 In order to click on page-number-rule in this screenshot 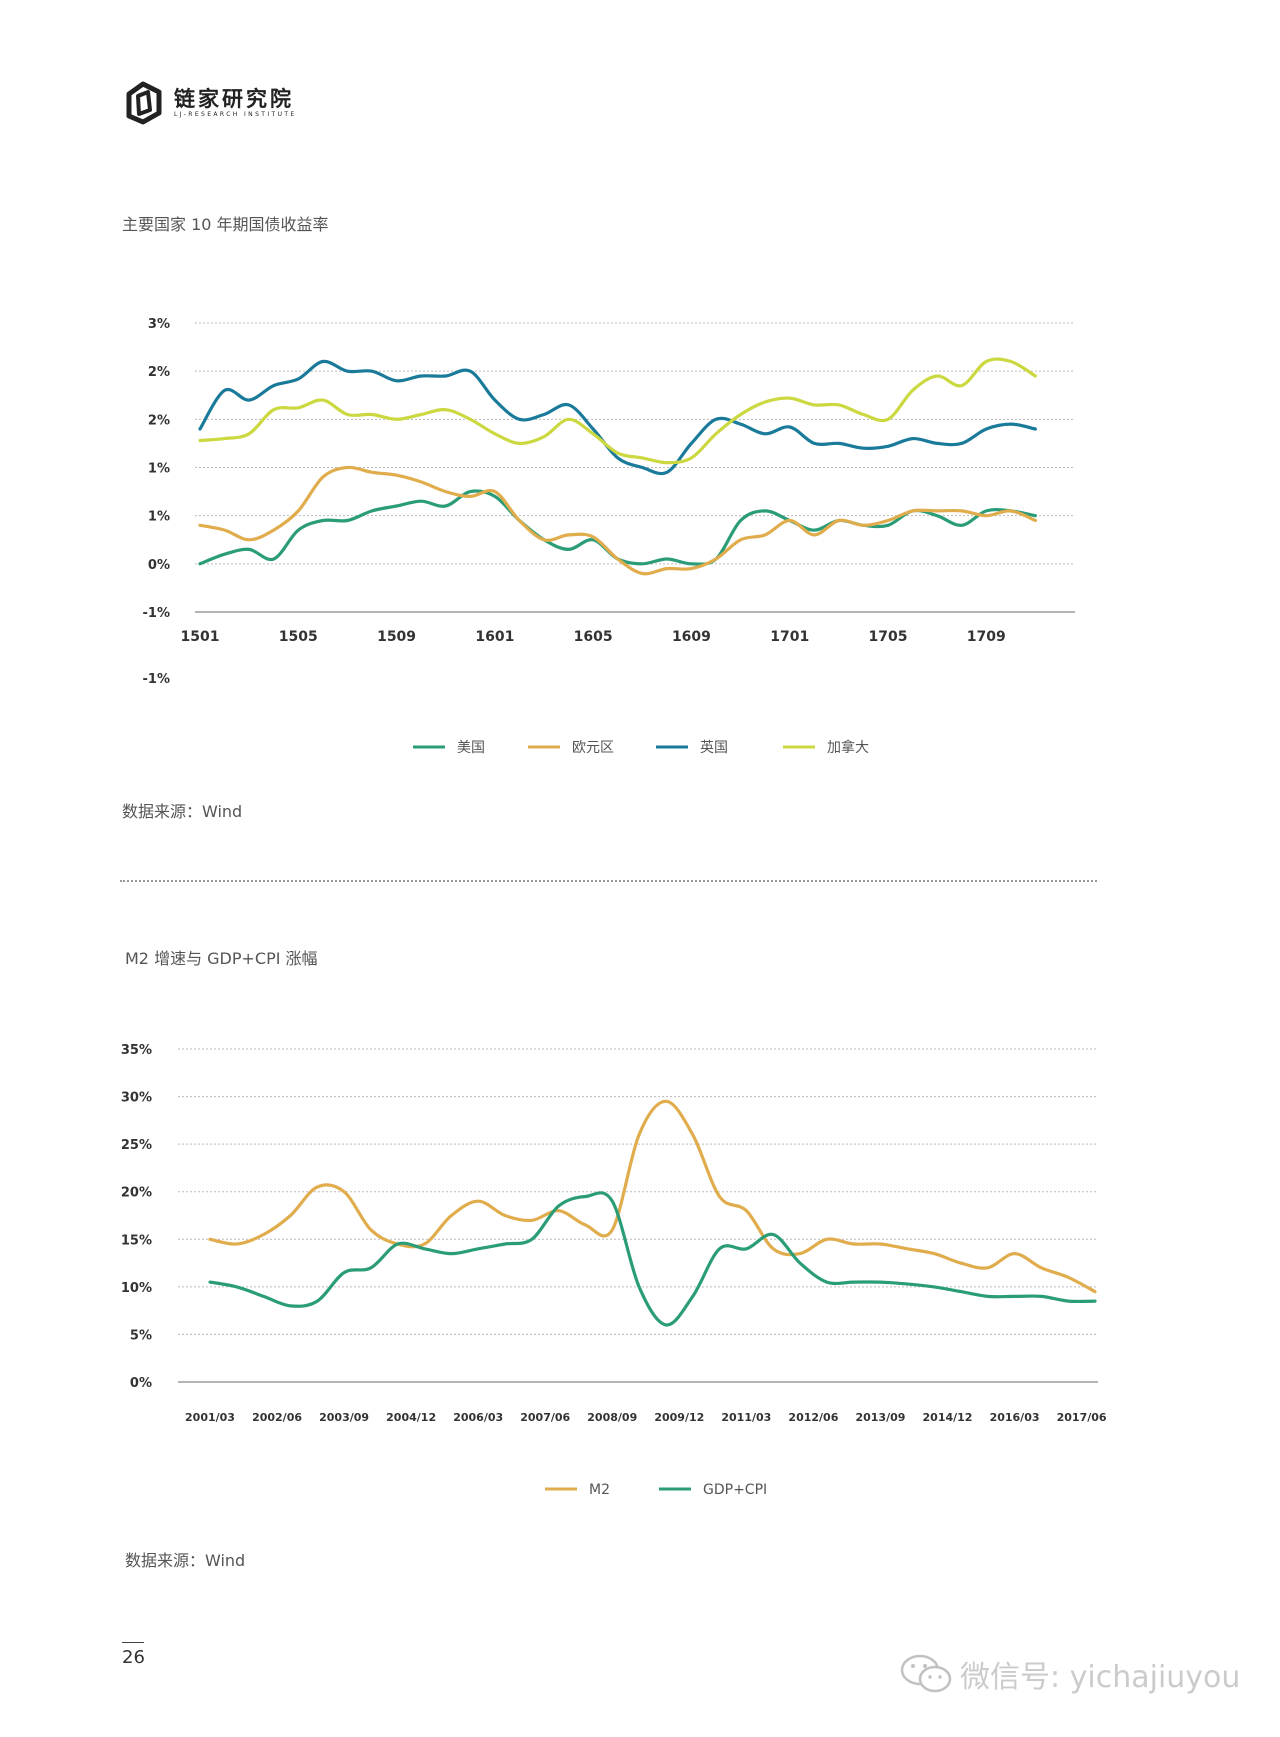, I will do `click(133, 1642)`.